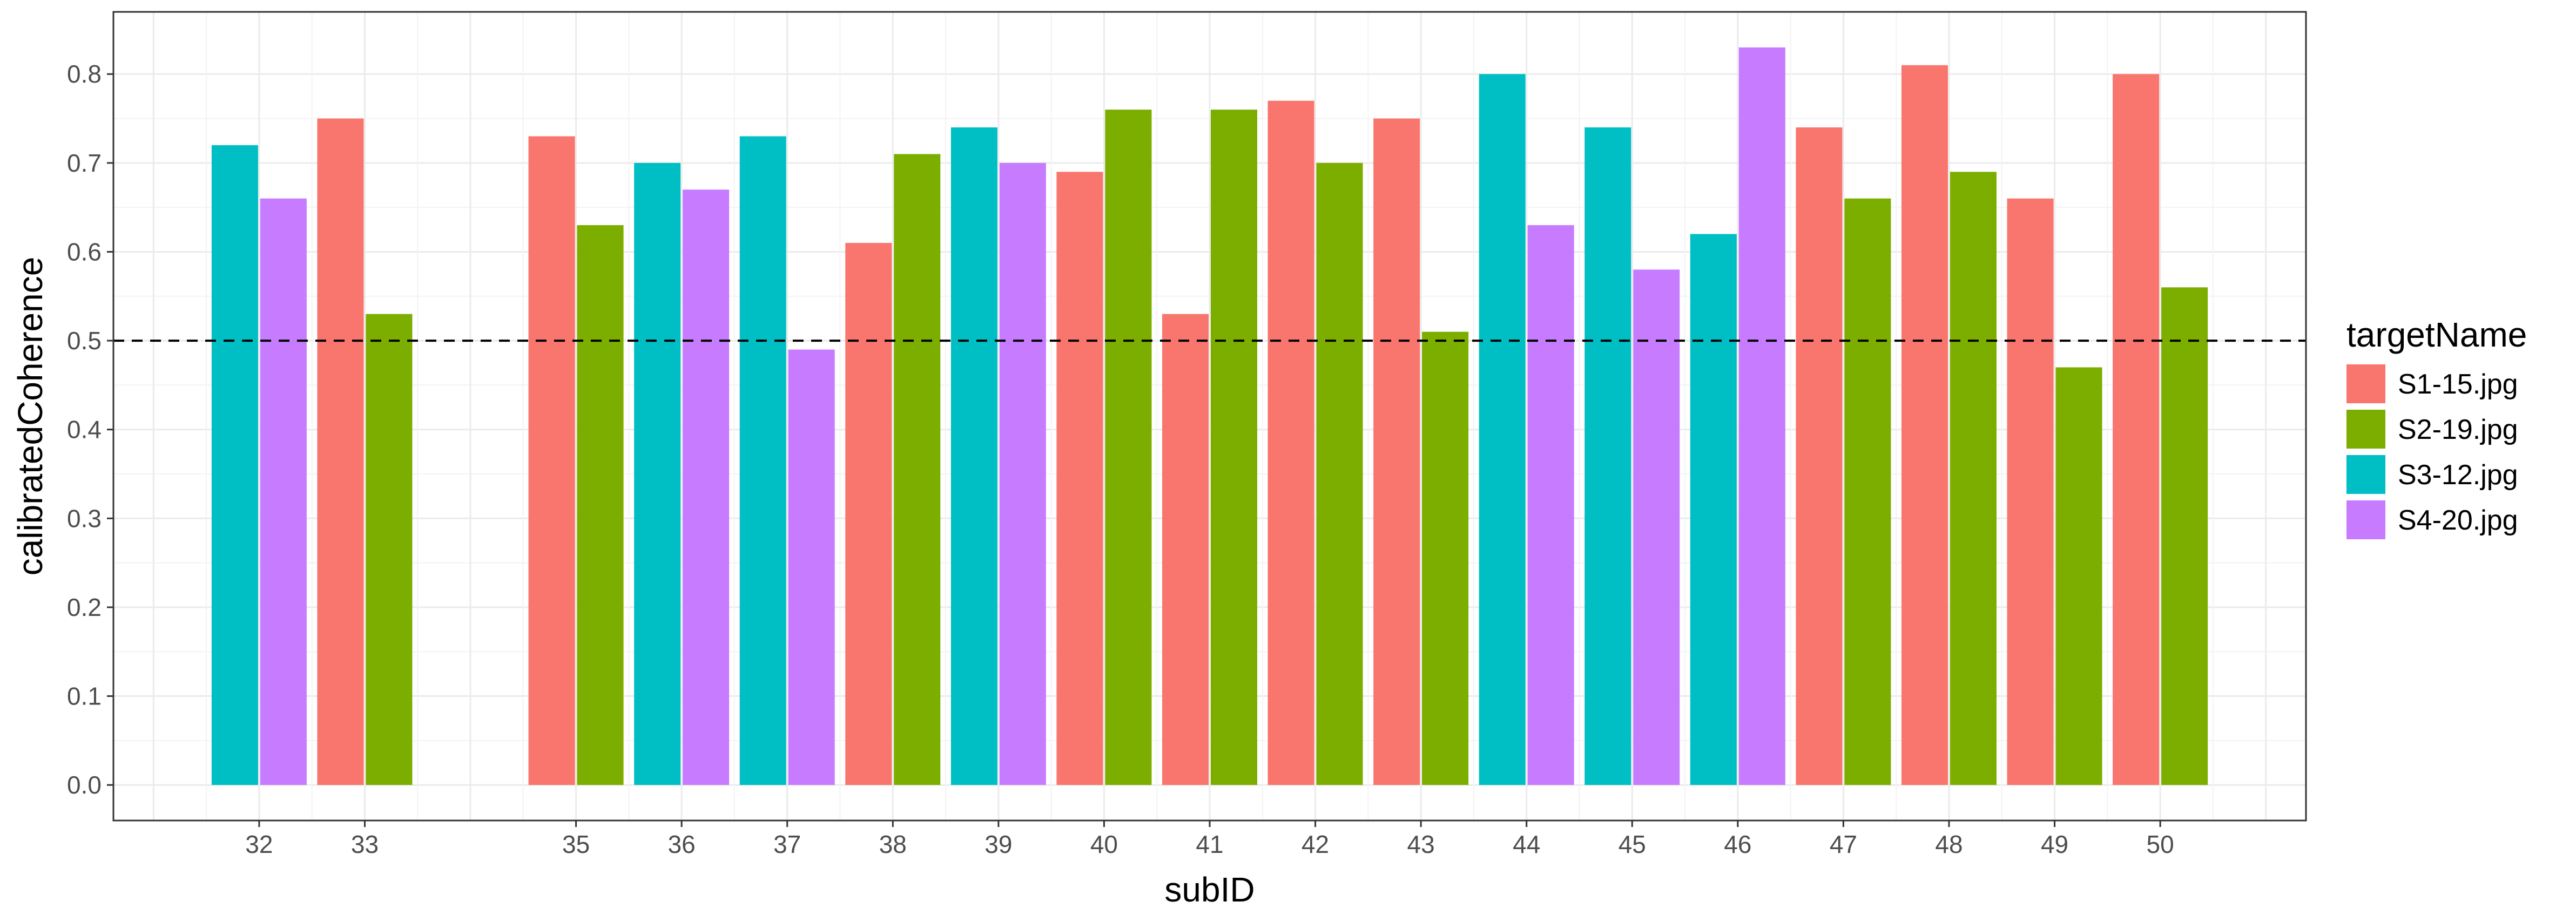  I want to click on bar-32-S4-20.jpg, so click(283, 491).